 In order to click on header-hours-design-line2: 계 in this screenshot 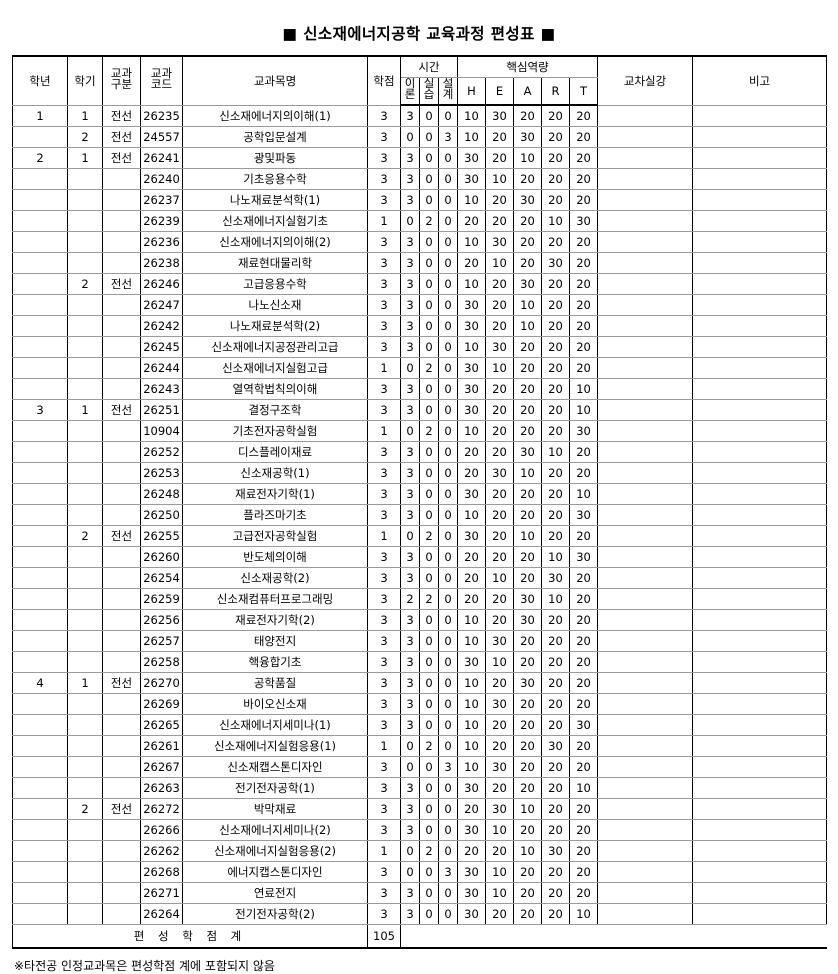, I will do `click(448, 94)`.